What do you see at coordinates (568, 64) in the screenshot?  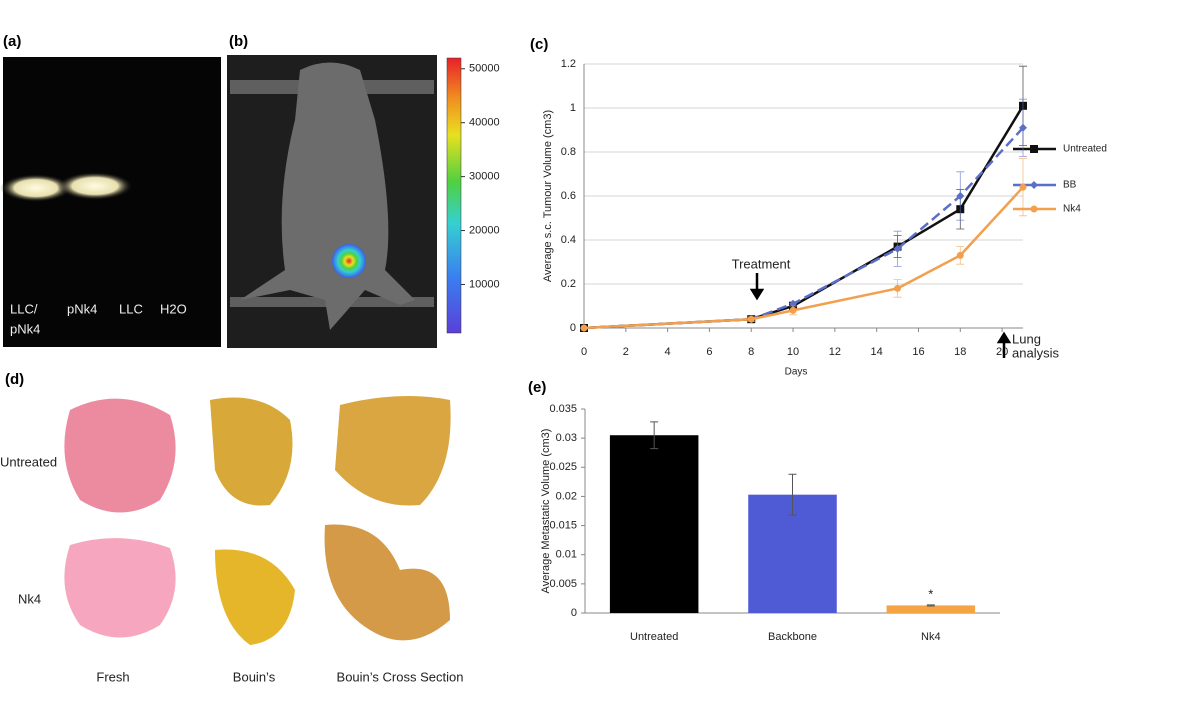 I see `y-tick-label: 1.2` at bounding box center [568, 64].